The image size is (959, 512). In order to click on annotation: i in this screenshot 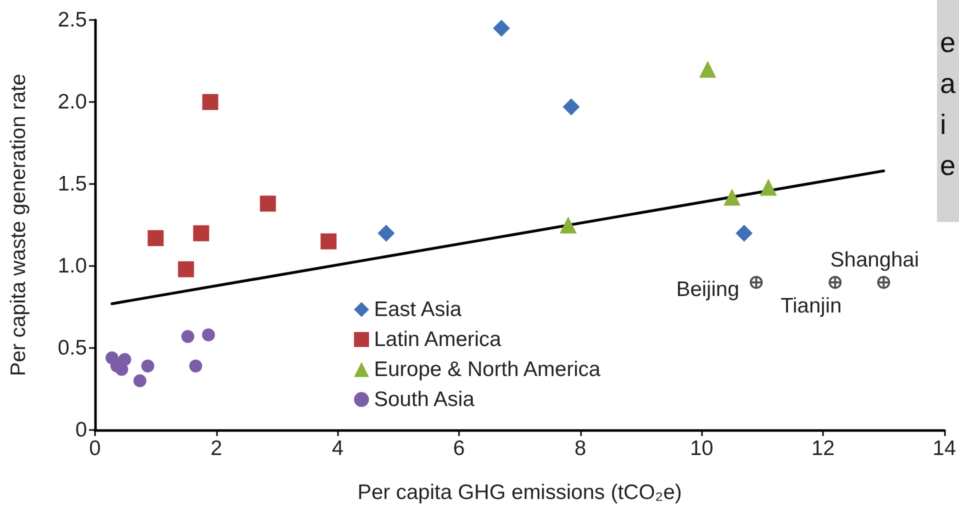, I will do `click(943, 125)`.